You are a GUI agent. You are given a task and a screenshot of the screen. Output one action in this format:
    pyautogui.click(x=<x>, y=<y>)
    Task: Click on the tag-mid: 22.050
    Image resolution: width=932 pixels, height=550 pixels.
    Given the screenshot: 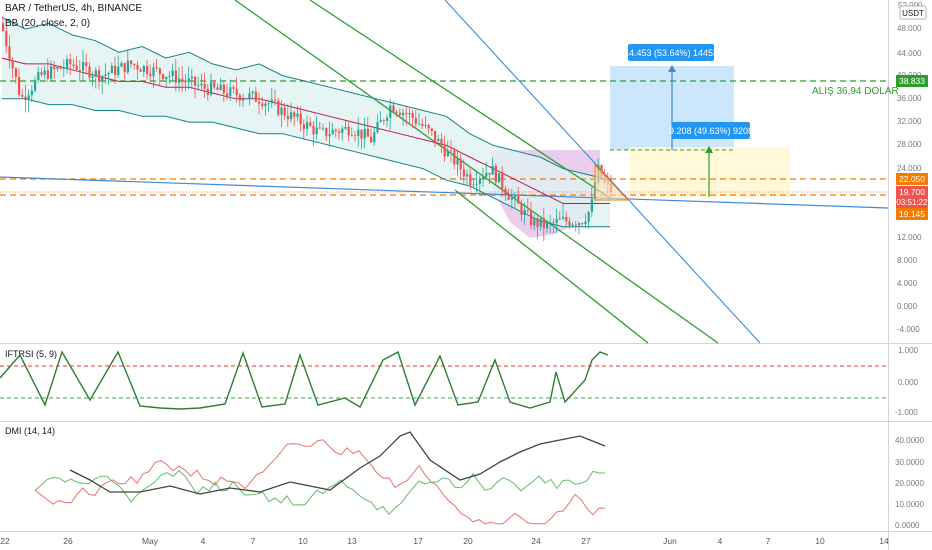 What is the action you would take?
    pyautogui.click(x=912, y=179)
    